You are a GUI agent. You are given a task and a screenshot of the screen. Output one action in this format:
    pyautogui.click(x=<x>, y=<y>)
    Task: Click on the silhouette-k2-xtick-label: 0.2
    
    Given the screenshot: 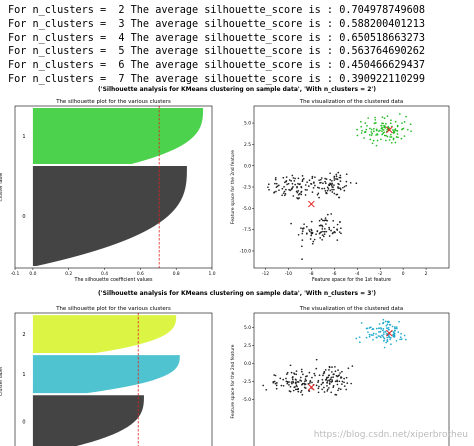 What is the action you would take?
    pyautogui.click(x=68, y=274)
    